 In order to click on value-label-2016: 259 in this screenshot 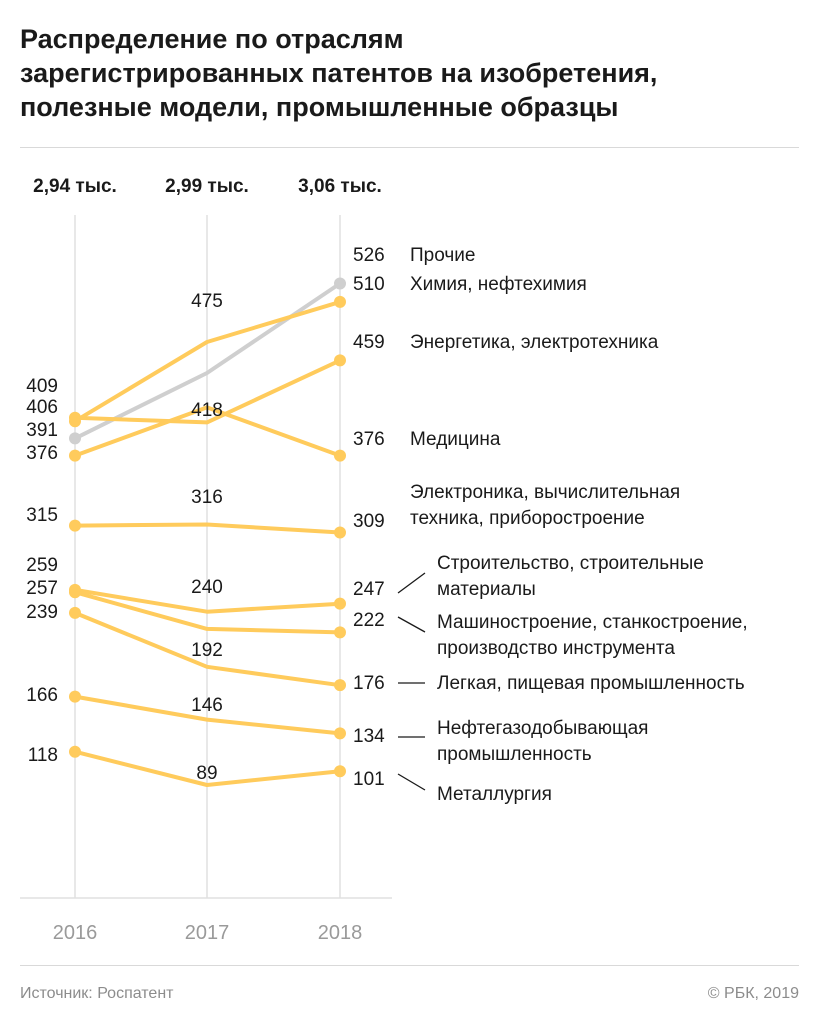, I will do `click(42, 565)`.